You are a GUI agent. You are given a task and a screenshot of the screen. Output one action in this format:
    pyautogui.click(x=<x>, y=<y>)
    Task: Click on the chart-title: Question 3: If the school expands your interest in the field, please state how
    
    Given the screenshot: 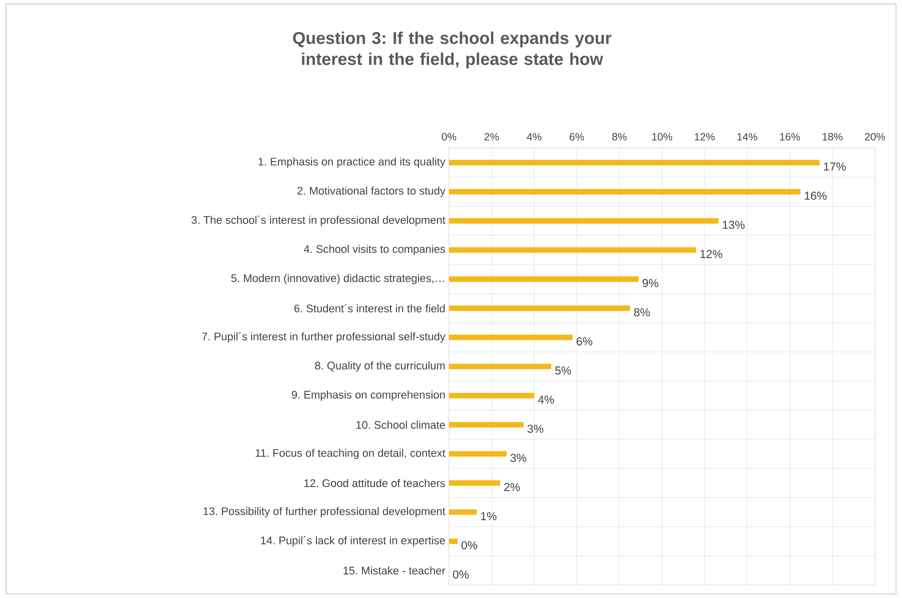 What is the action you would take?
    pyautogui.click(x=452, y=50)
    